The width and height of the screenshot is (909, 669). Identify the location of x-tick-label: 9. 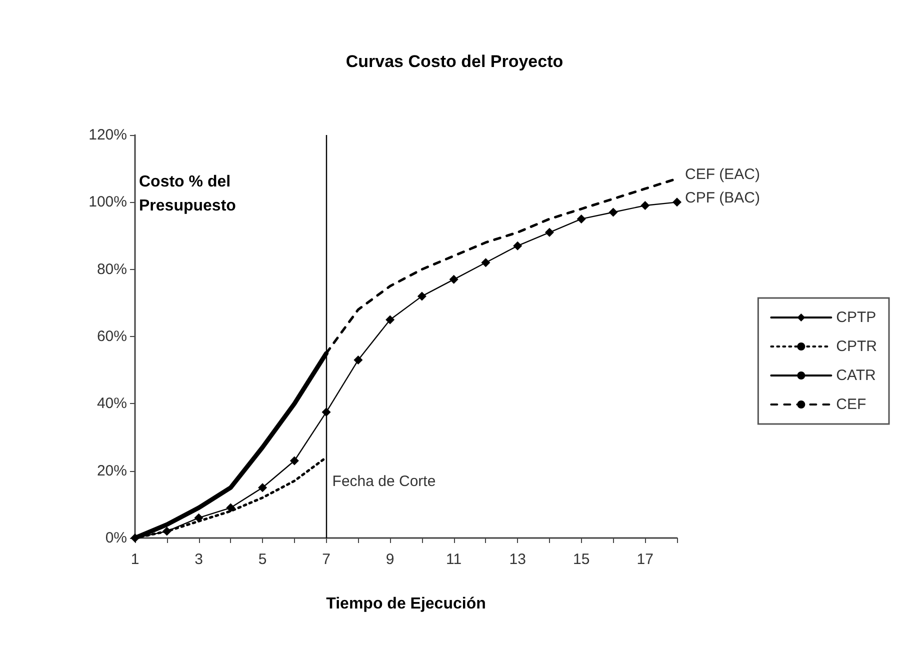
(390, 559).